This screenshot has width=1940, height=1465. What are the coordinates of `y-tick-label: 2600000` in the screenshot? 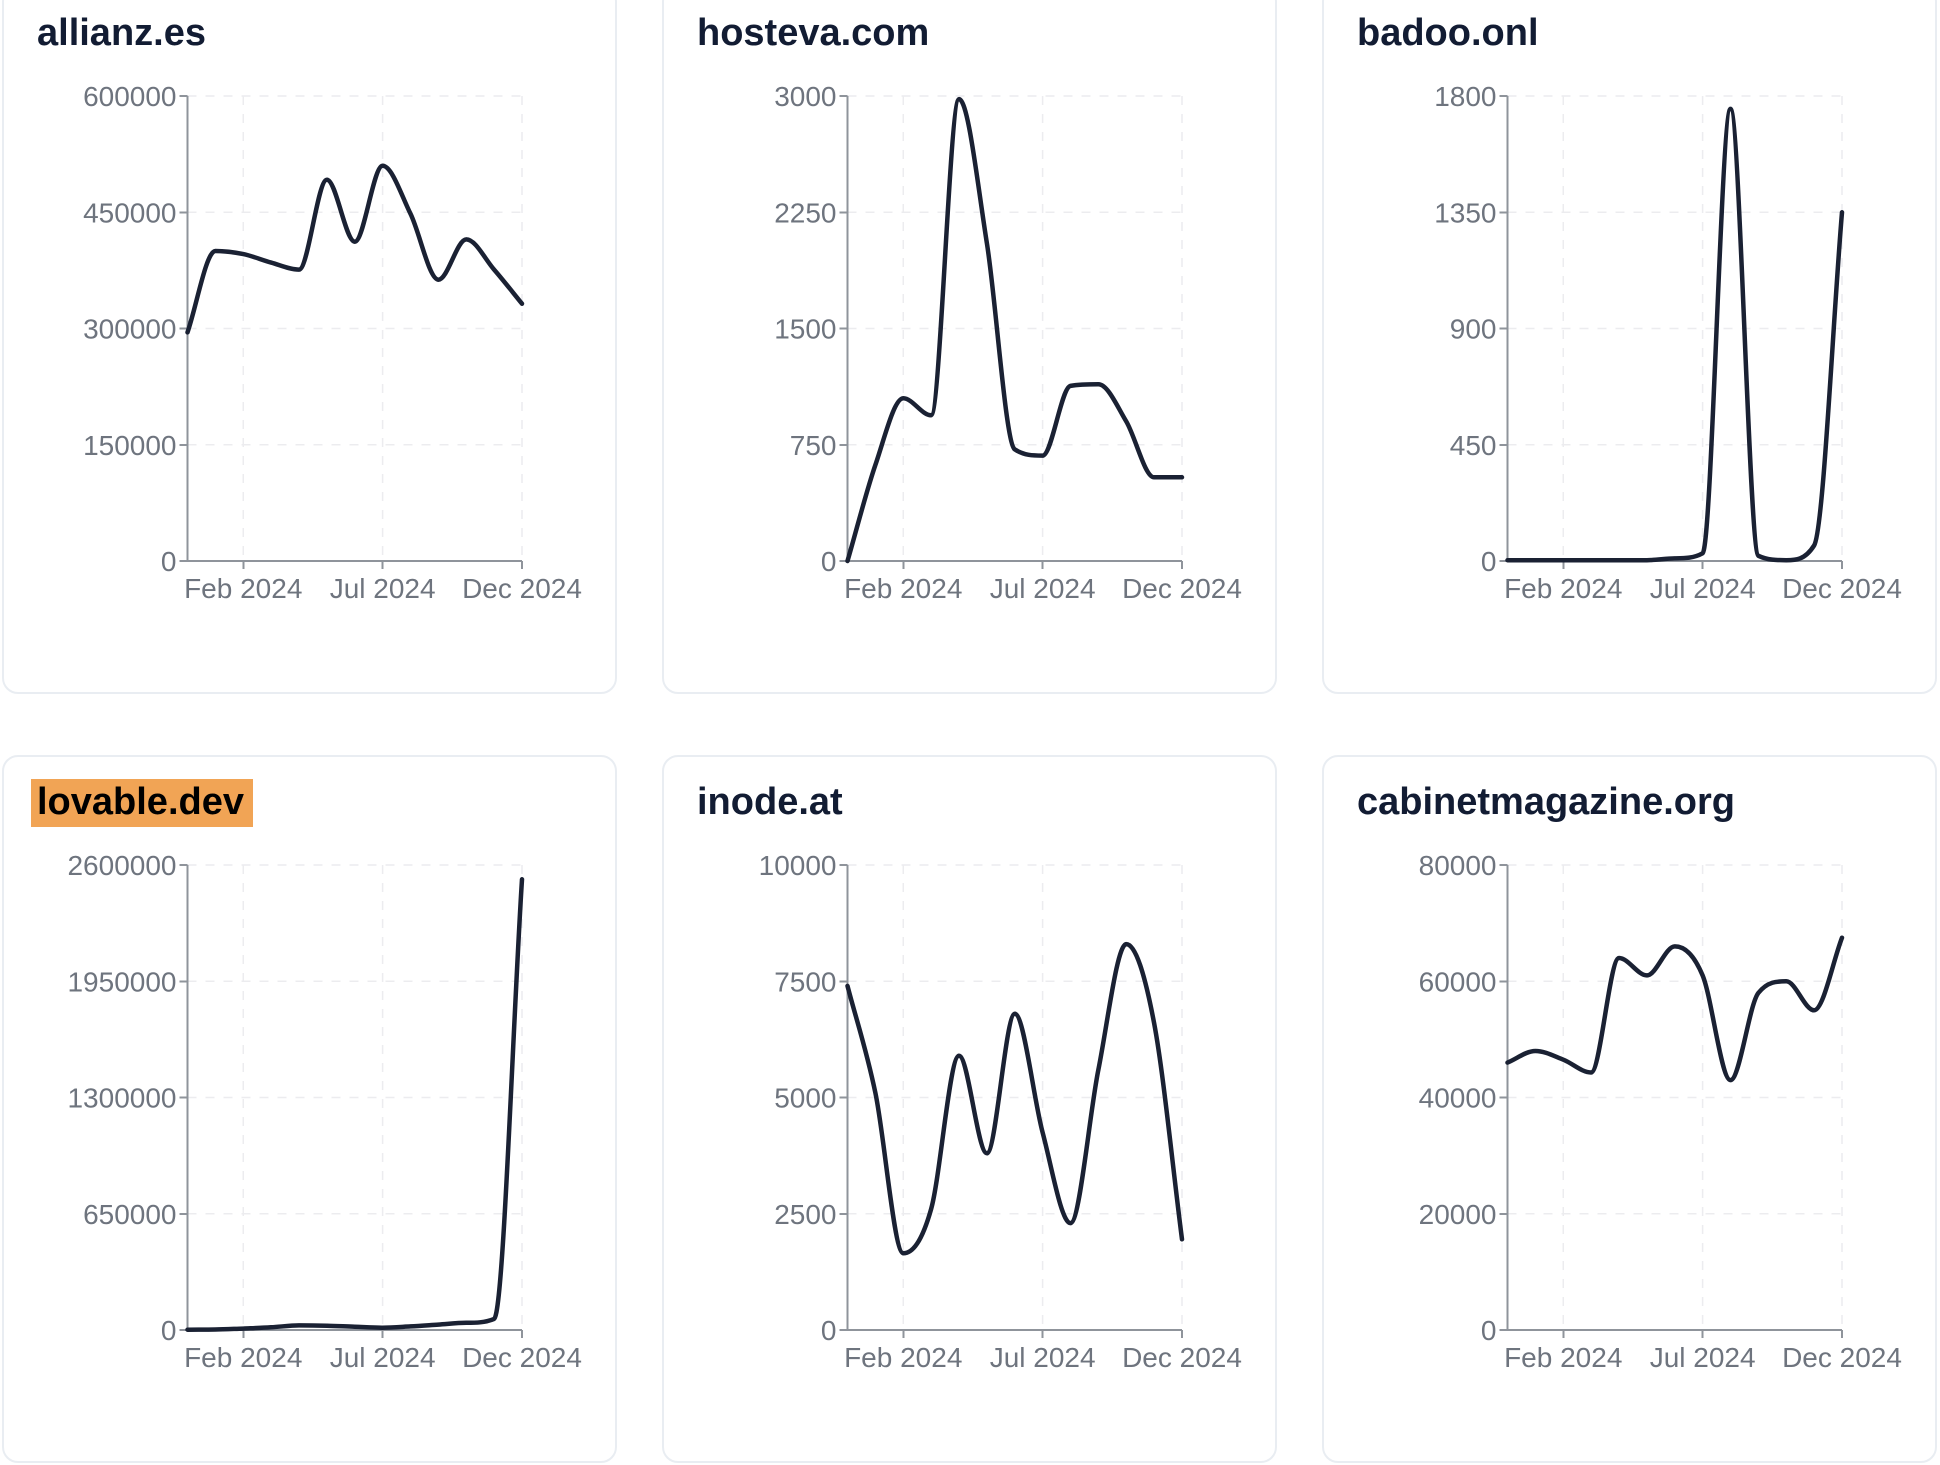 It's located at (121, 865).